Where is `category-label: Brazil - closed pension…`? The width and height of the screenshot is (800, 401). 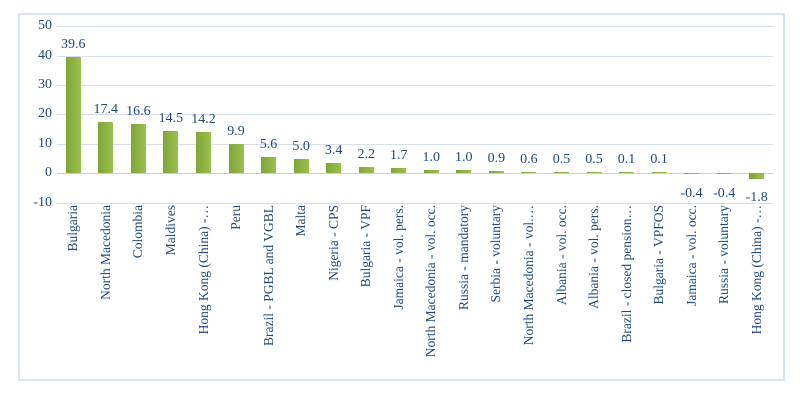 category-label: Brazil - closed pension… is located at coordinates (626, 274).